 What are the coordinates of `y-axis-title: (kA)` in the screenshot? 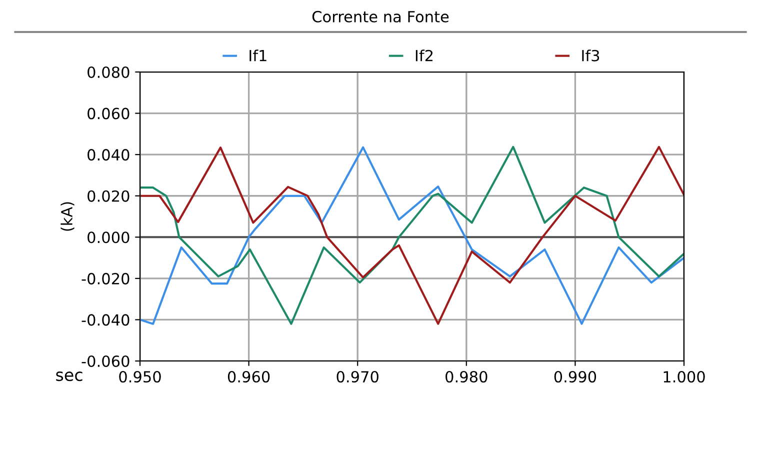 It's located at (67, 216).